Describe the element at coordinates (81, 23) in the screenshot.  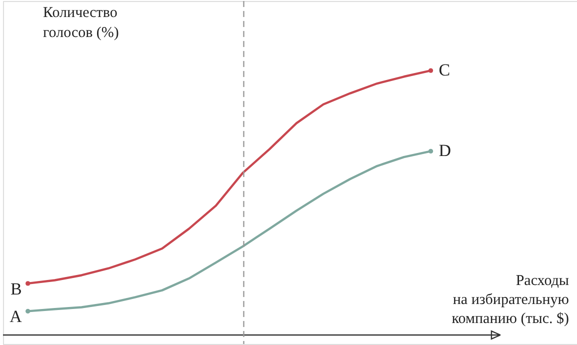
I see `y-axis-title: Количество голосов (%)` at that location.